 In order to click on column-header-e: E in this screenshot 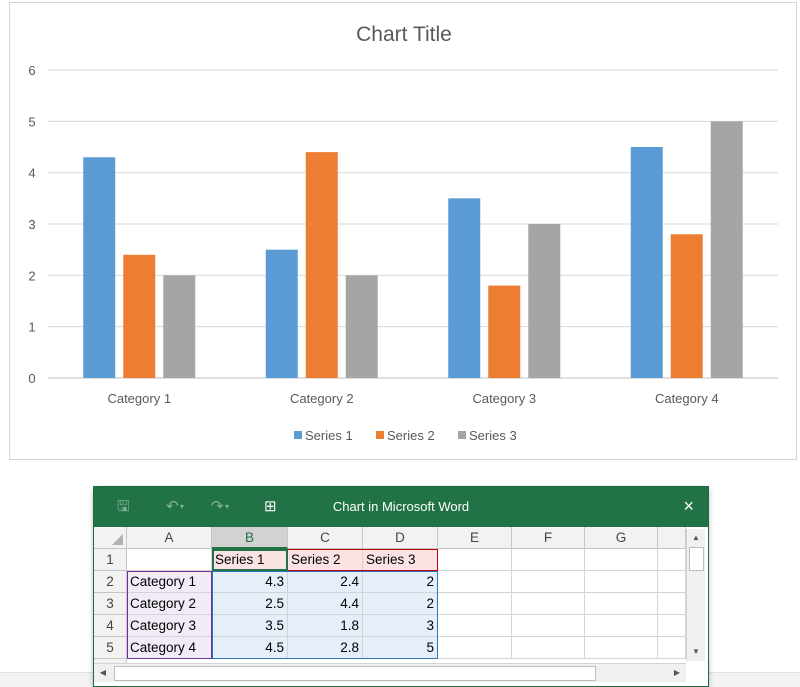, I will do `click(475, 538)`.